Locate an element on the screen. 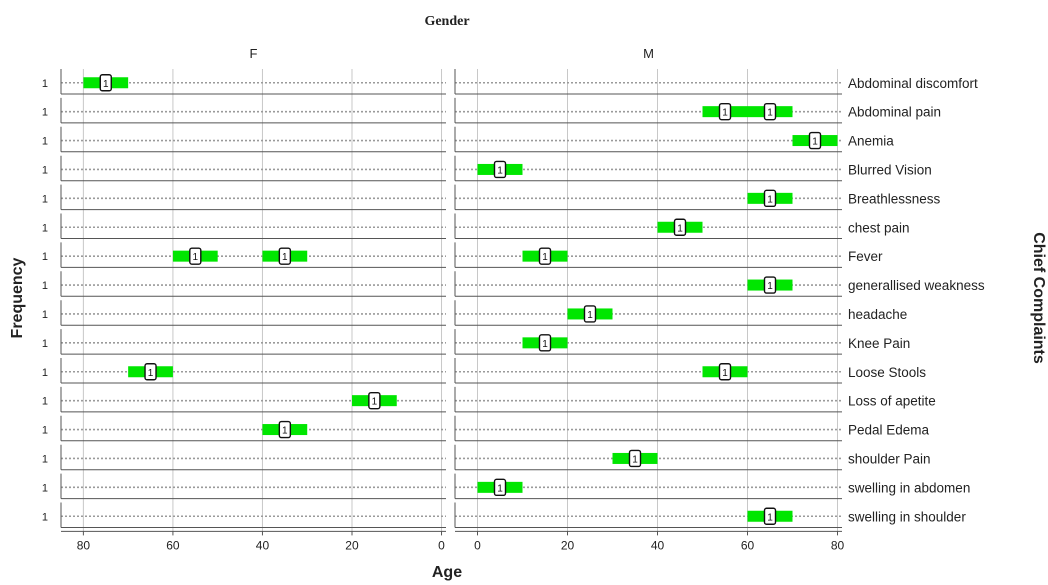 This screenshot has height=585, width=1048. row-label: swelling in shoulder is located at coordinates (907, 516).